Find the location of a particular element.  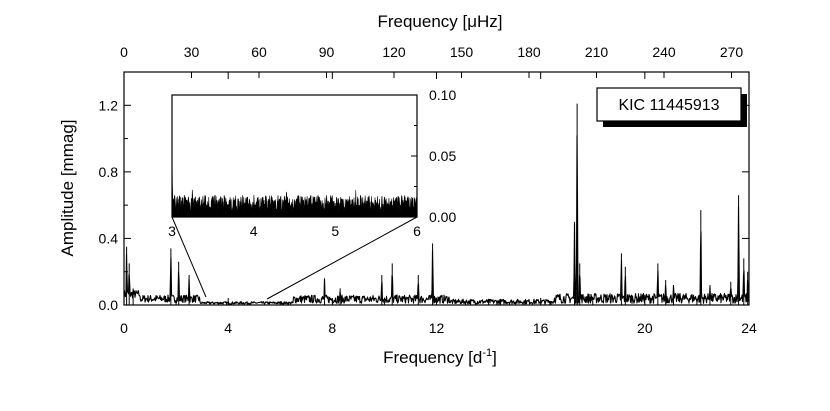

x-top-tick-label: 30 is located at coordinates (192, 52).